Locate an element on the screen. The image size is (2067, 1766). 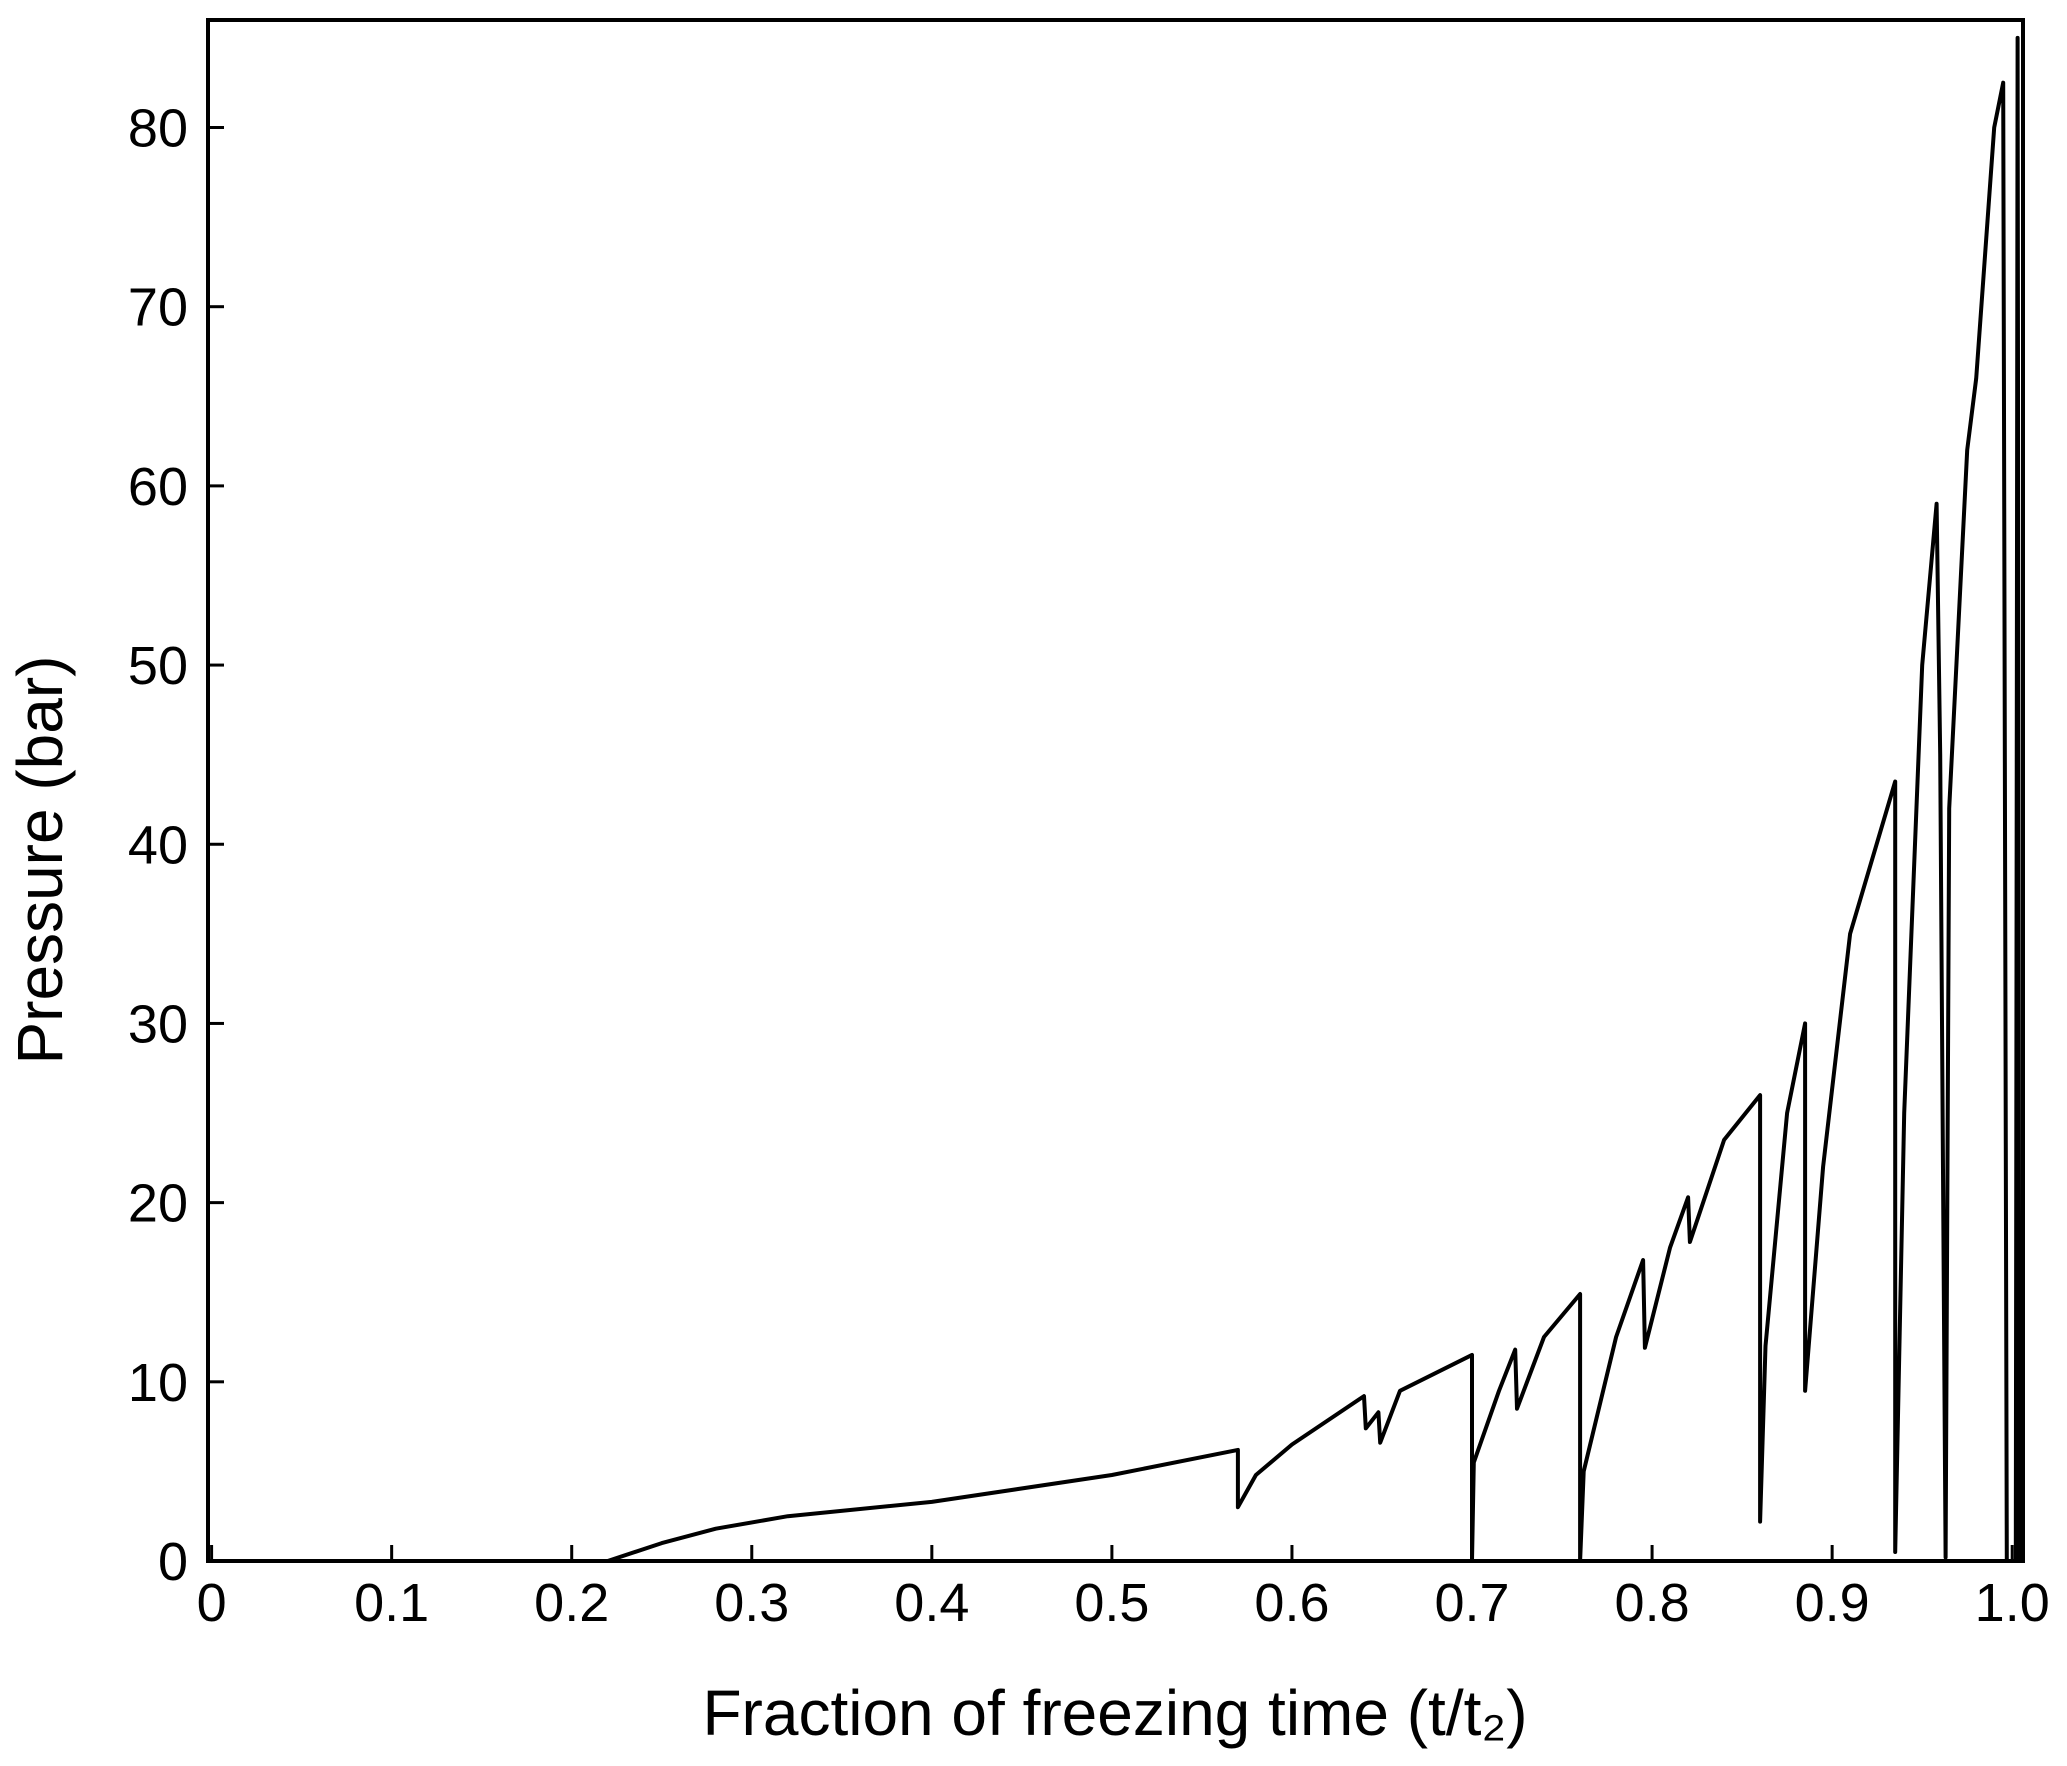
x-tick-label: 0 is located at coordinates (212, 1603).